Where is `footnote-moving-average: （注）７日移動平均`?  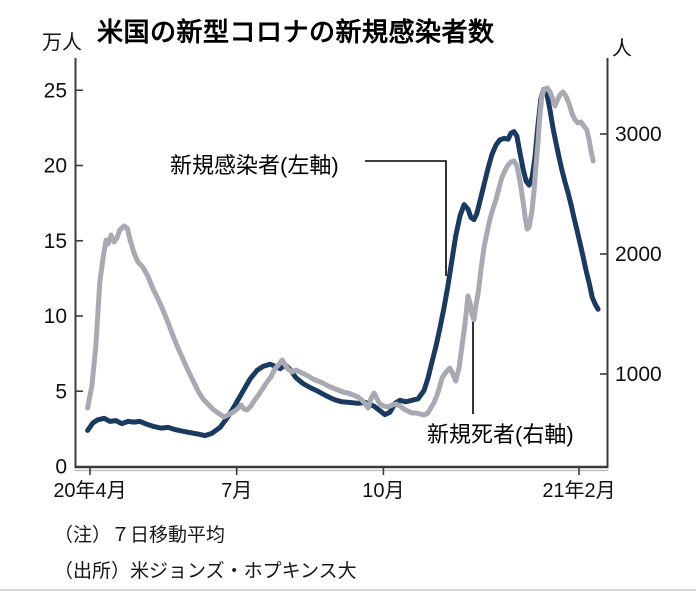
footnote-moving-average: （注）７日移動平均 is located at coordinates (140, 535).